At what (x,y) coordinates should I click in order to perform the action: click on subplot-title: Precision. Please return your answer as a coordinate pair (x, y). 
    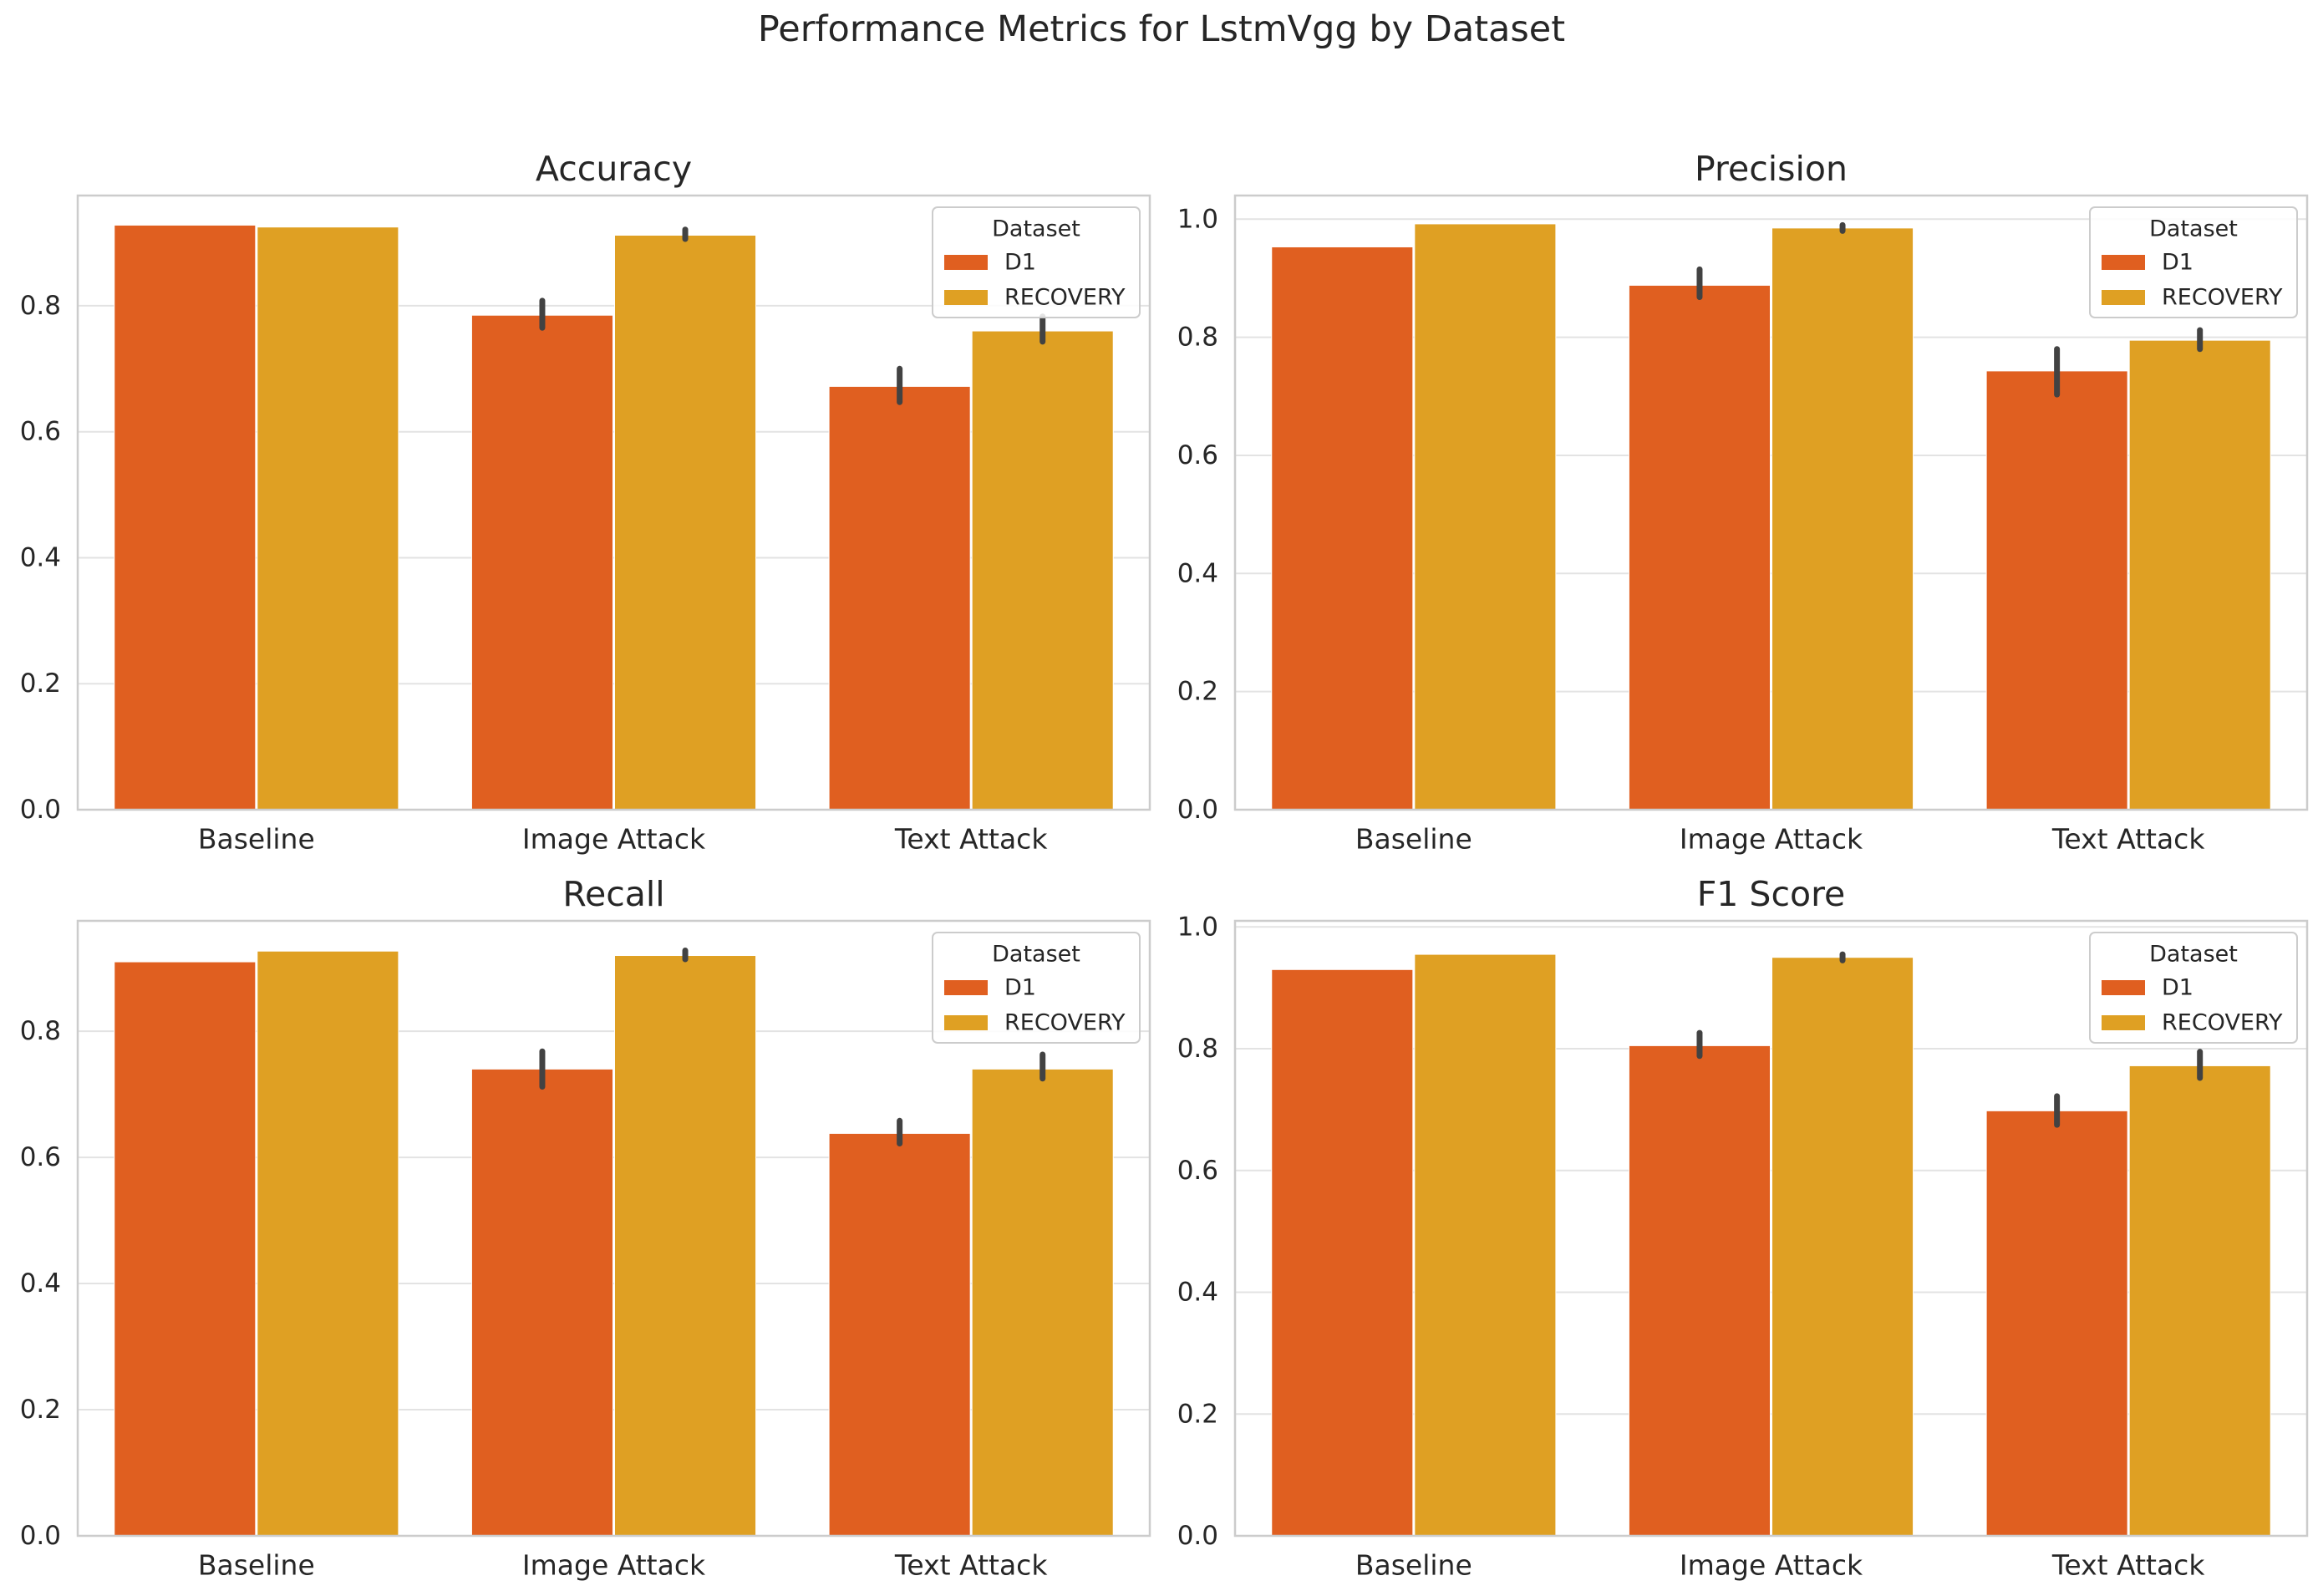
    Looking at the image, I should click on (1772, 169).